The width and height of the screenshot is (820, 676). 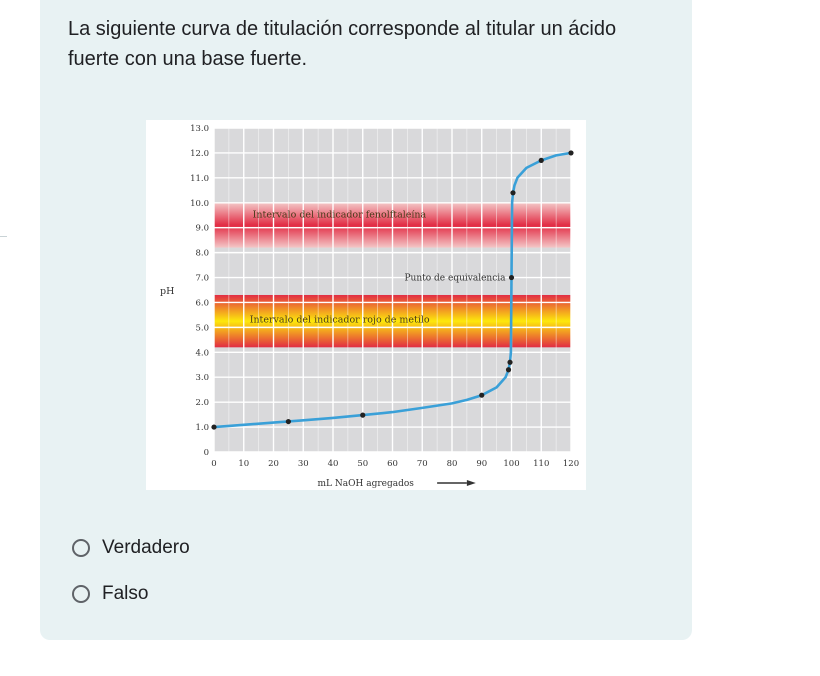 I want to click on x-tick-label: 30, so click(x=303, y=464).